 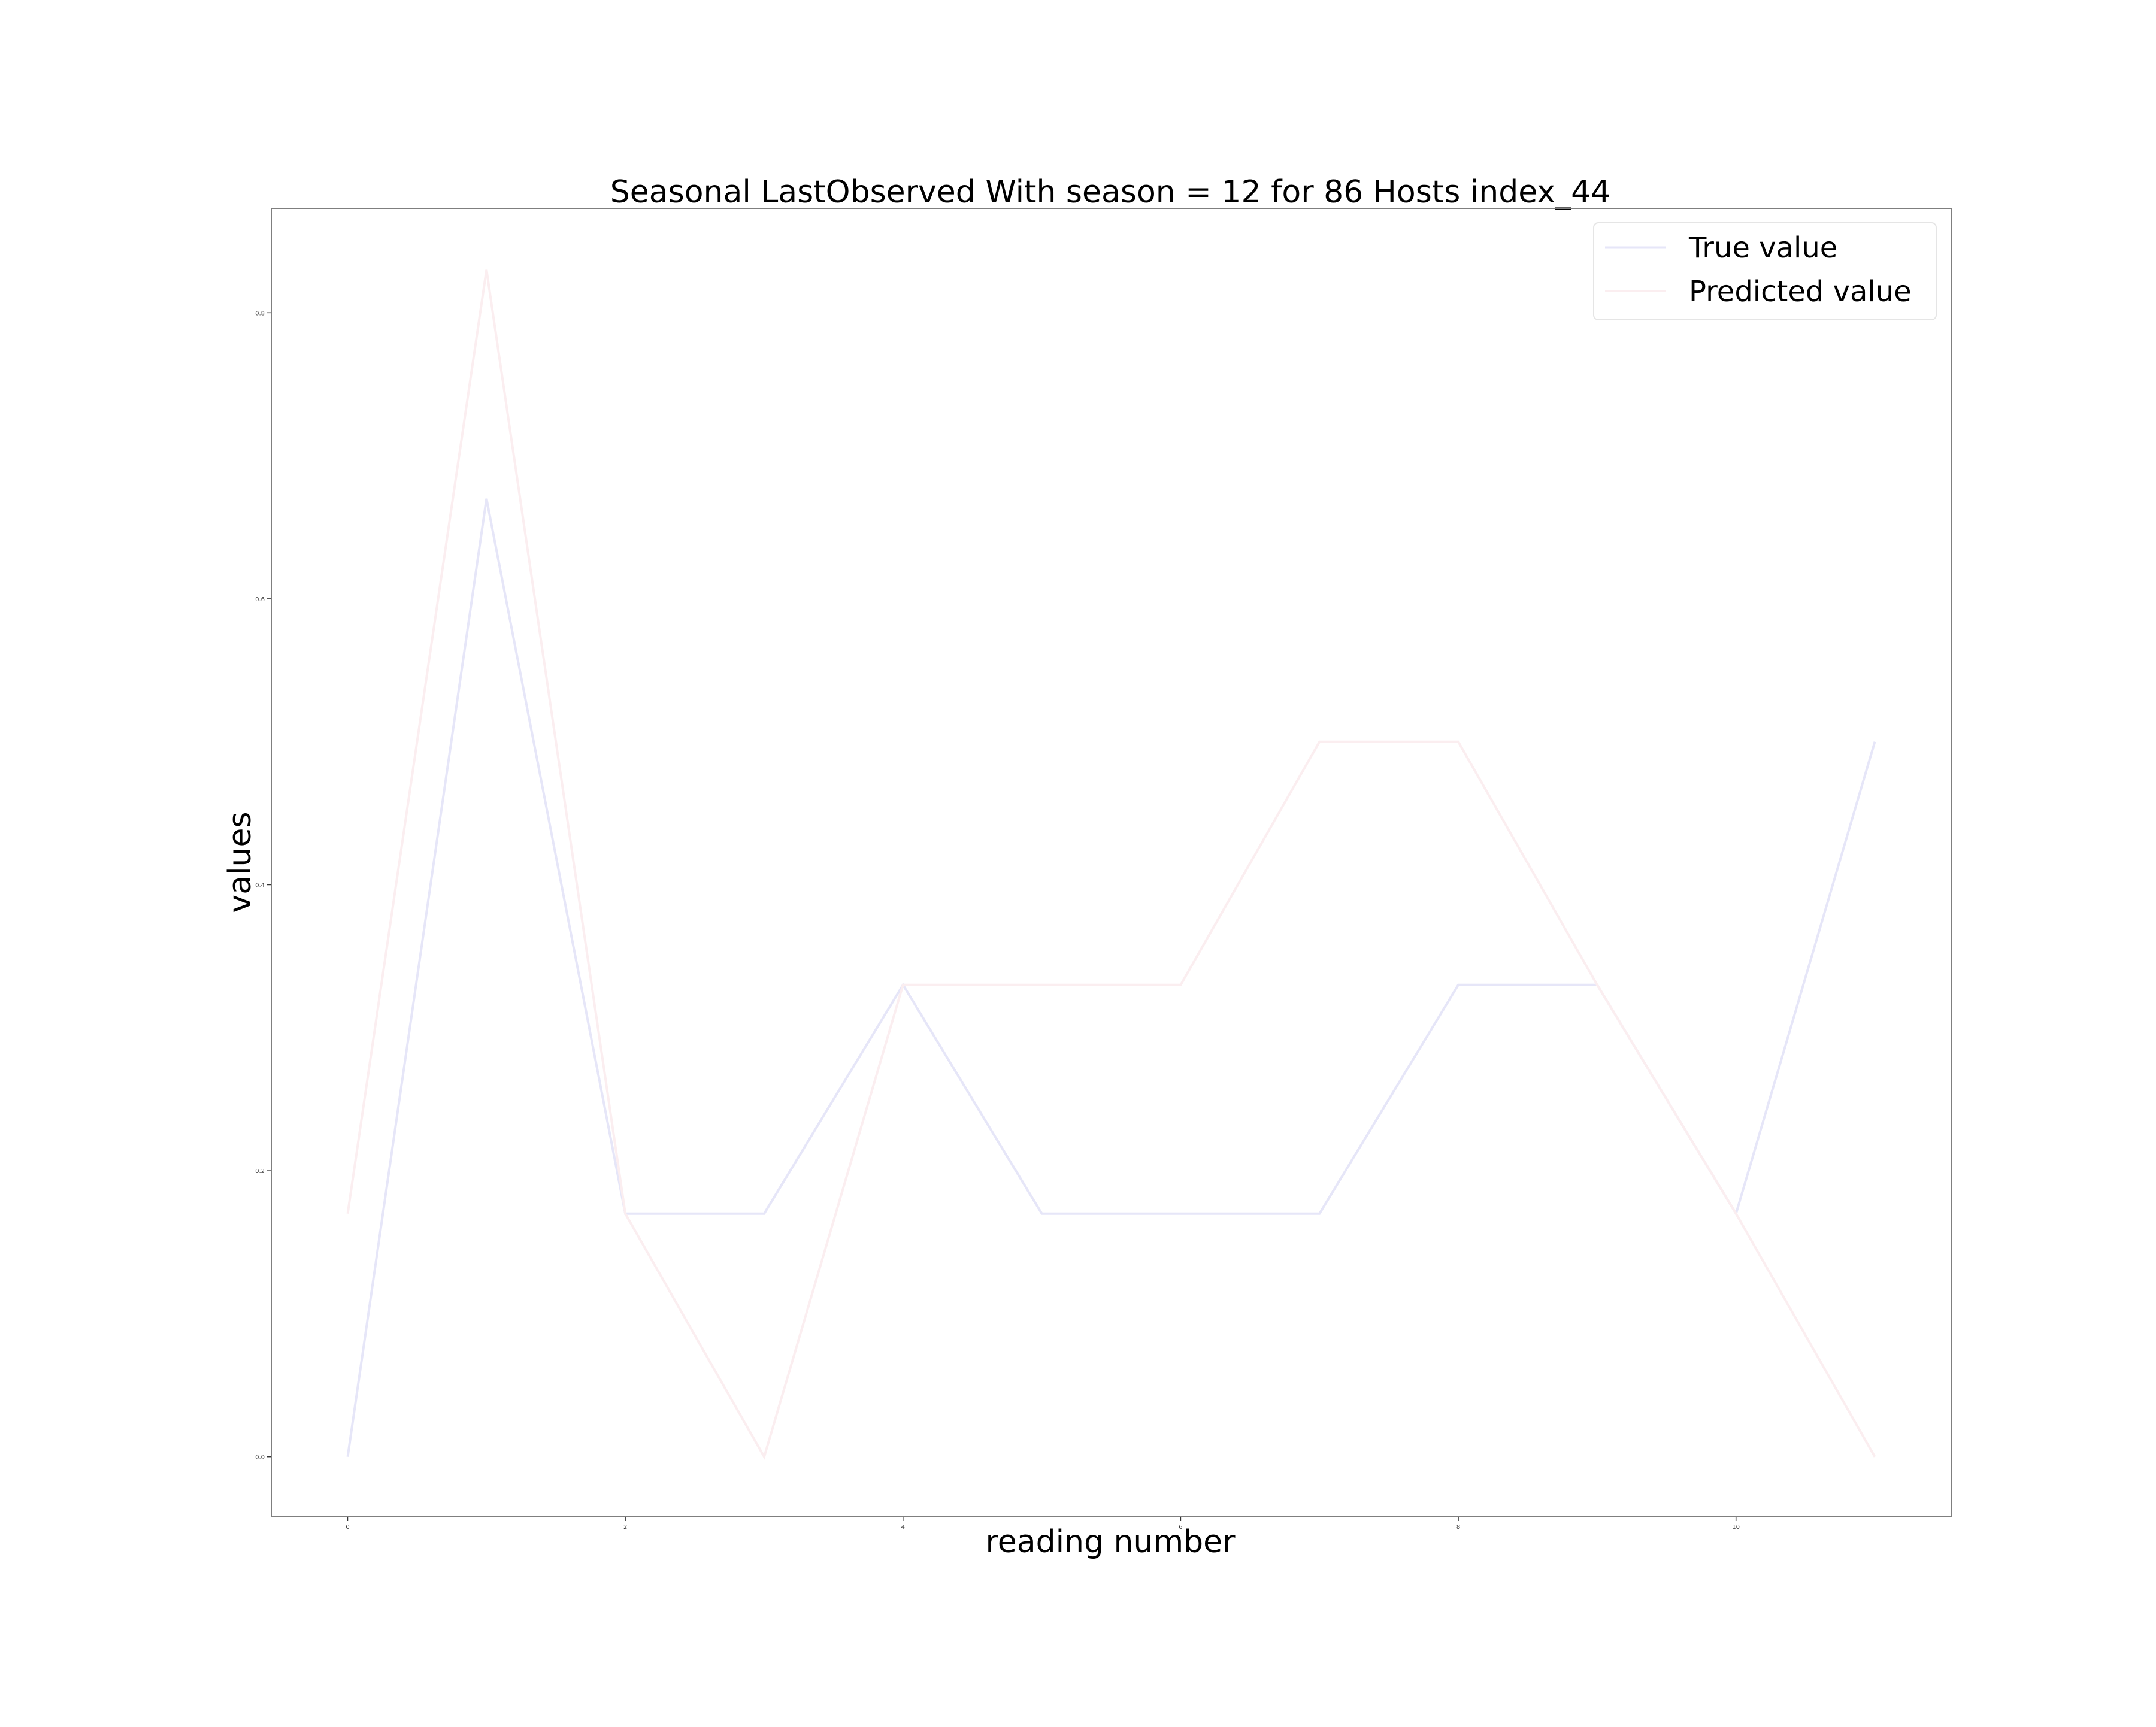 I want to click on y-tick-label: 0.8, so click(x=260, y=313).